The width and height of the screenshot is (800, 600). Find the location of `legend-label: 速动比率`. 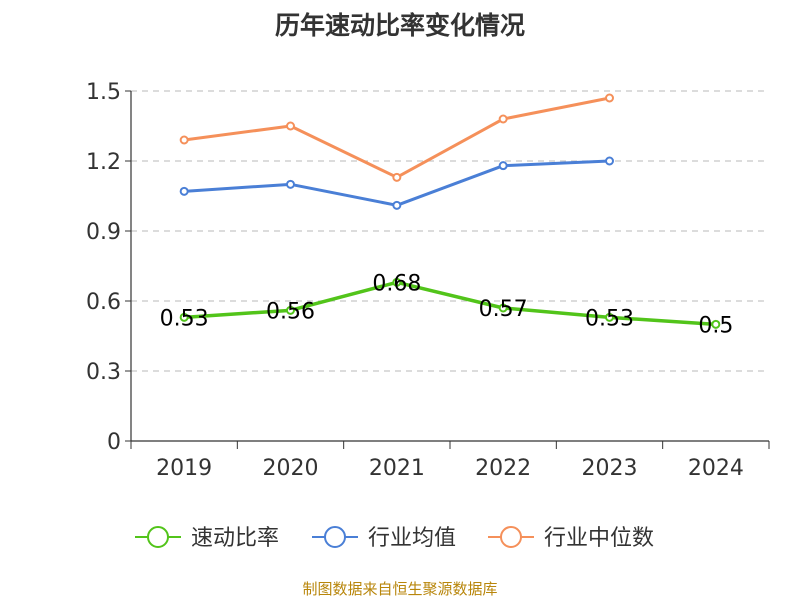

legend-label: 速动比率 is located at coordinates (235, 538).